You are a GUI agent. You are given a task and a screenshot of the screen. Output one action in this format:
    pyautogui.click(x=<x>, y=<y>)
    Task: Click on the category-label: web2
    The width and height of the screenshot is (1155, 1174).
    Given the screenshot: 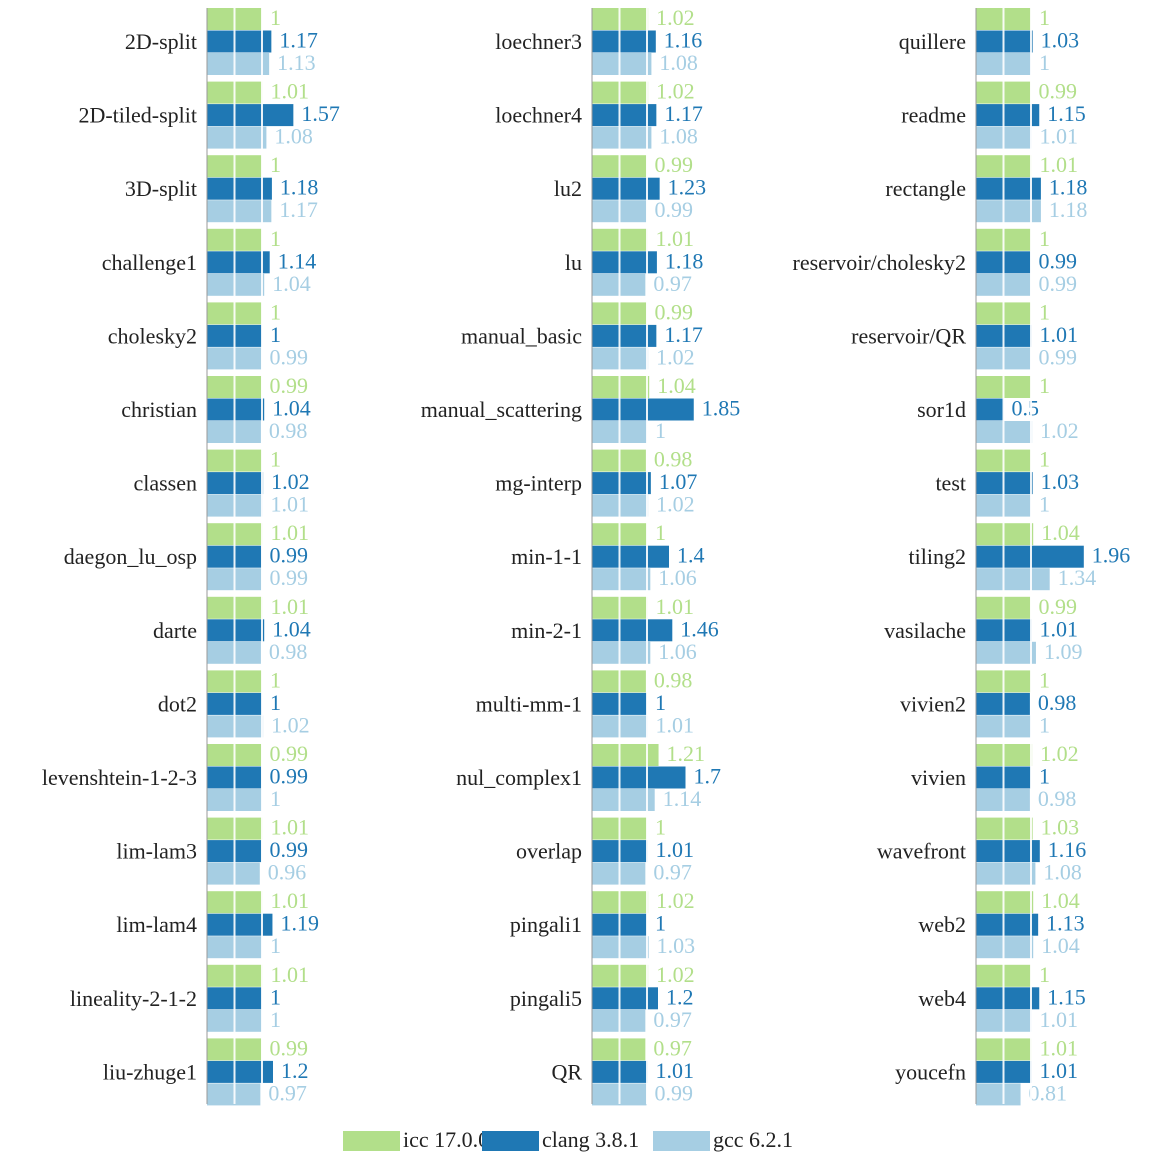 What is the action you would take?
    pyautogui.click(x=942, y=924)
    